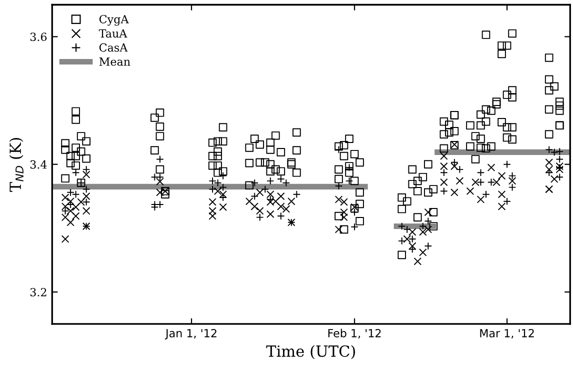  What do you see at coordinates (113, 33) in the screenshot?
I see `legend-label: TauA` at bounding box center [113, 33].